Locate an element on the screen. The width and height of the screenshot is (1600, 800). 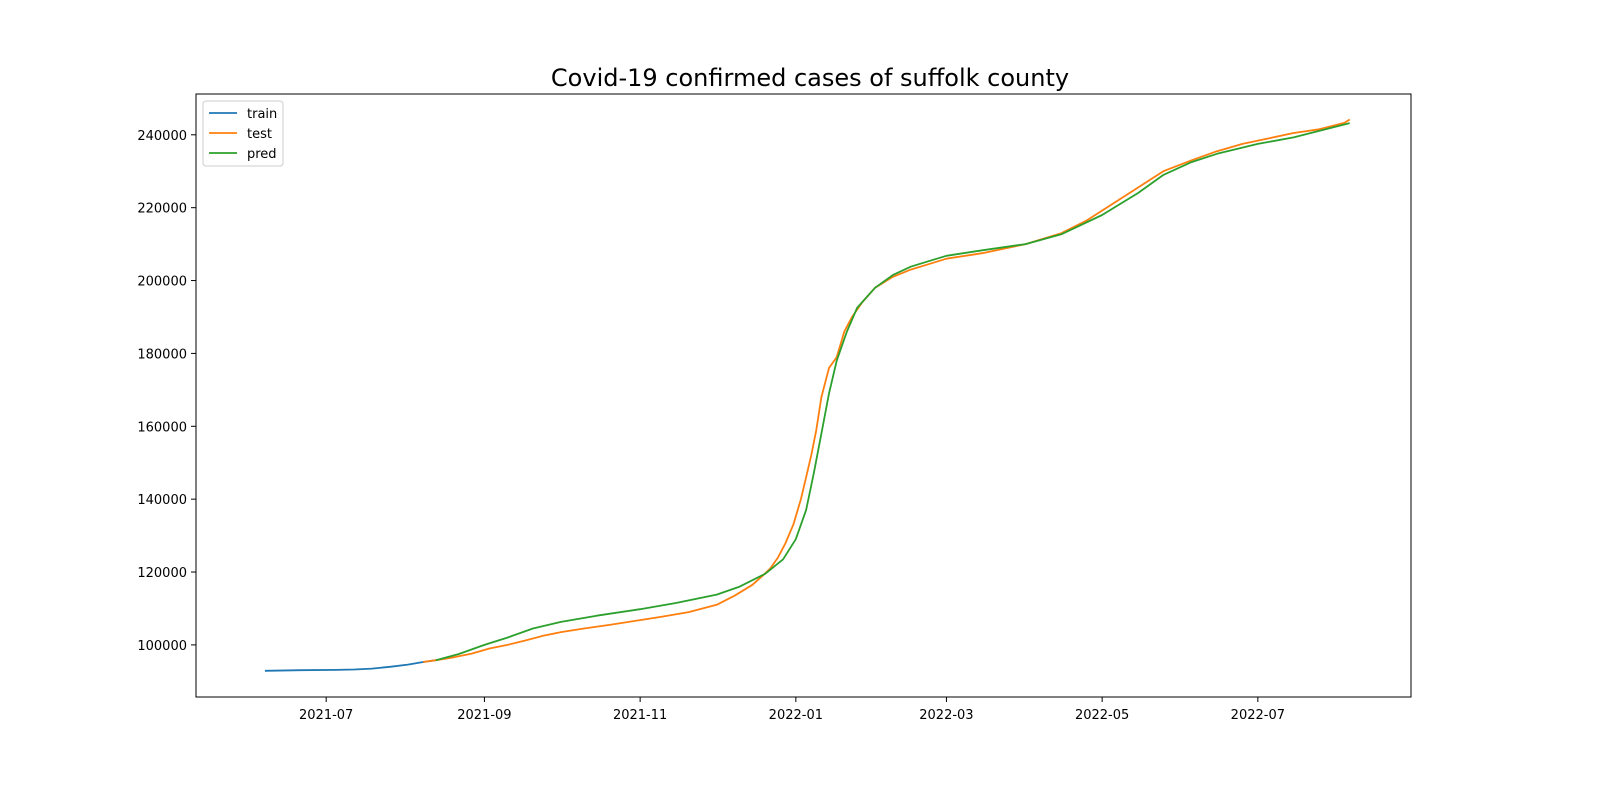
legend-label-pred: pred is located at coordinates (262, 154).